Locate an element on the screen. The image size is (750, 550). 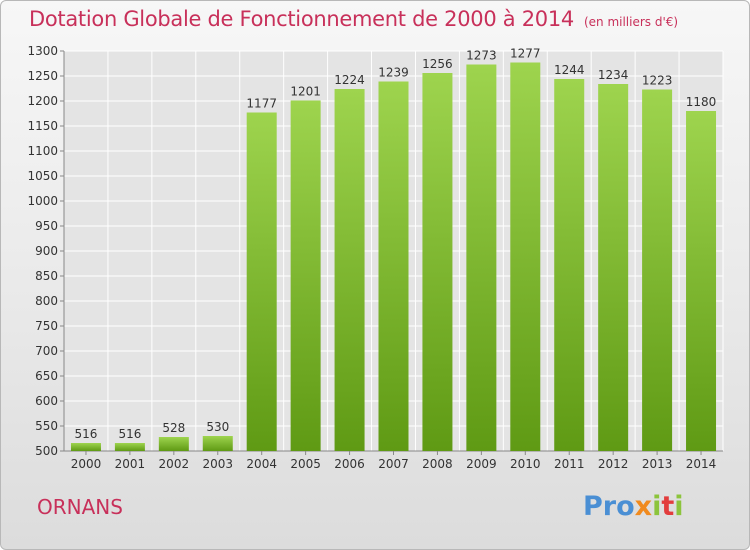
x-tick-label: 2008 is located at coordinates (437, 464).